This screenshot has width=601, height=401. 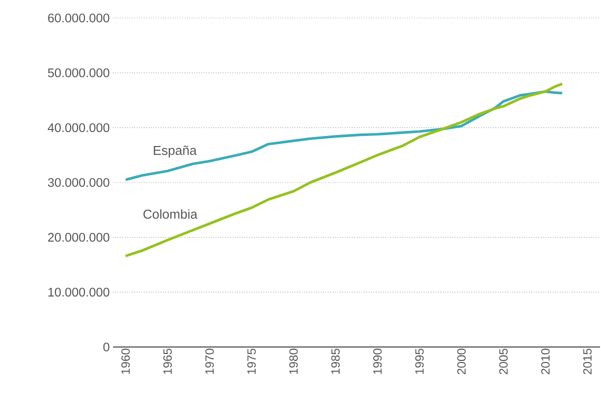 What do you see at coordinates (79, 292) in the screenshot?
I see `y-tick-label: 10.000.000` at bounding box center [79, 292].